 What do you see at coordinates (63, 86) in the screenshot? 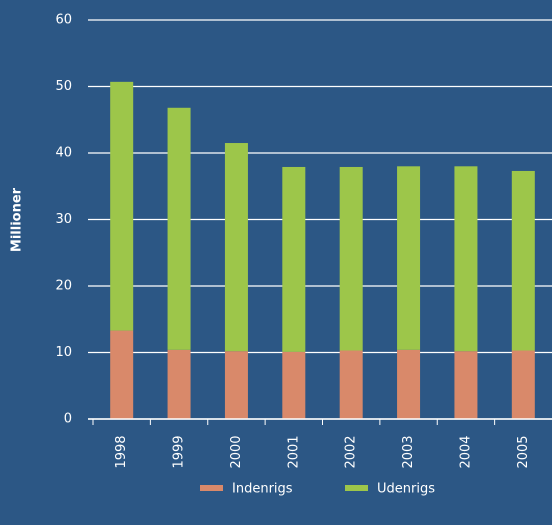
I see `y-tick-label: 50` at bounding box center [63, 86].